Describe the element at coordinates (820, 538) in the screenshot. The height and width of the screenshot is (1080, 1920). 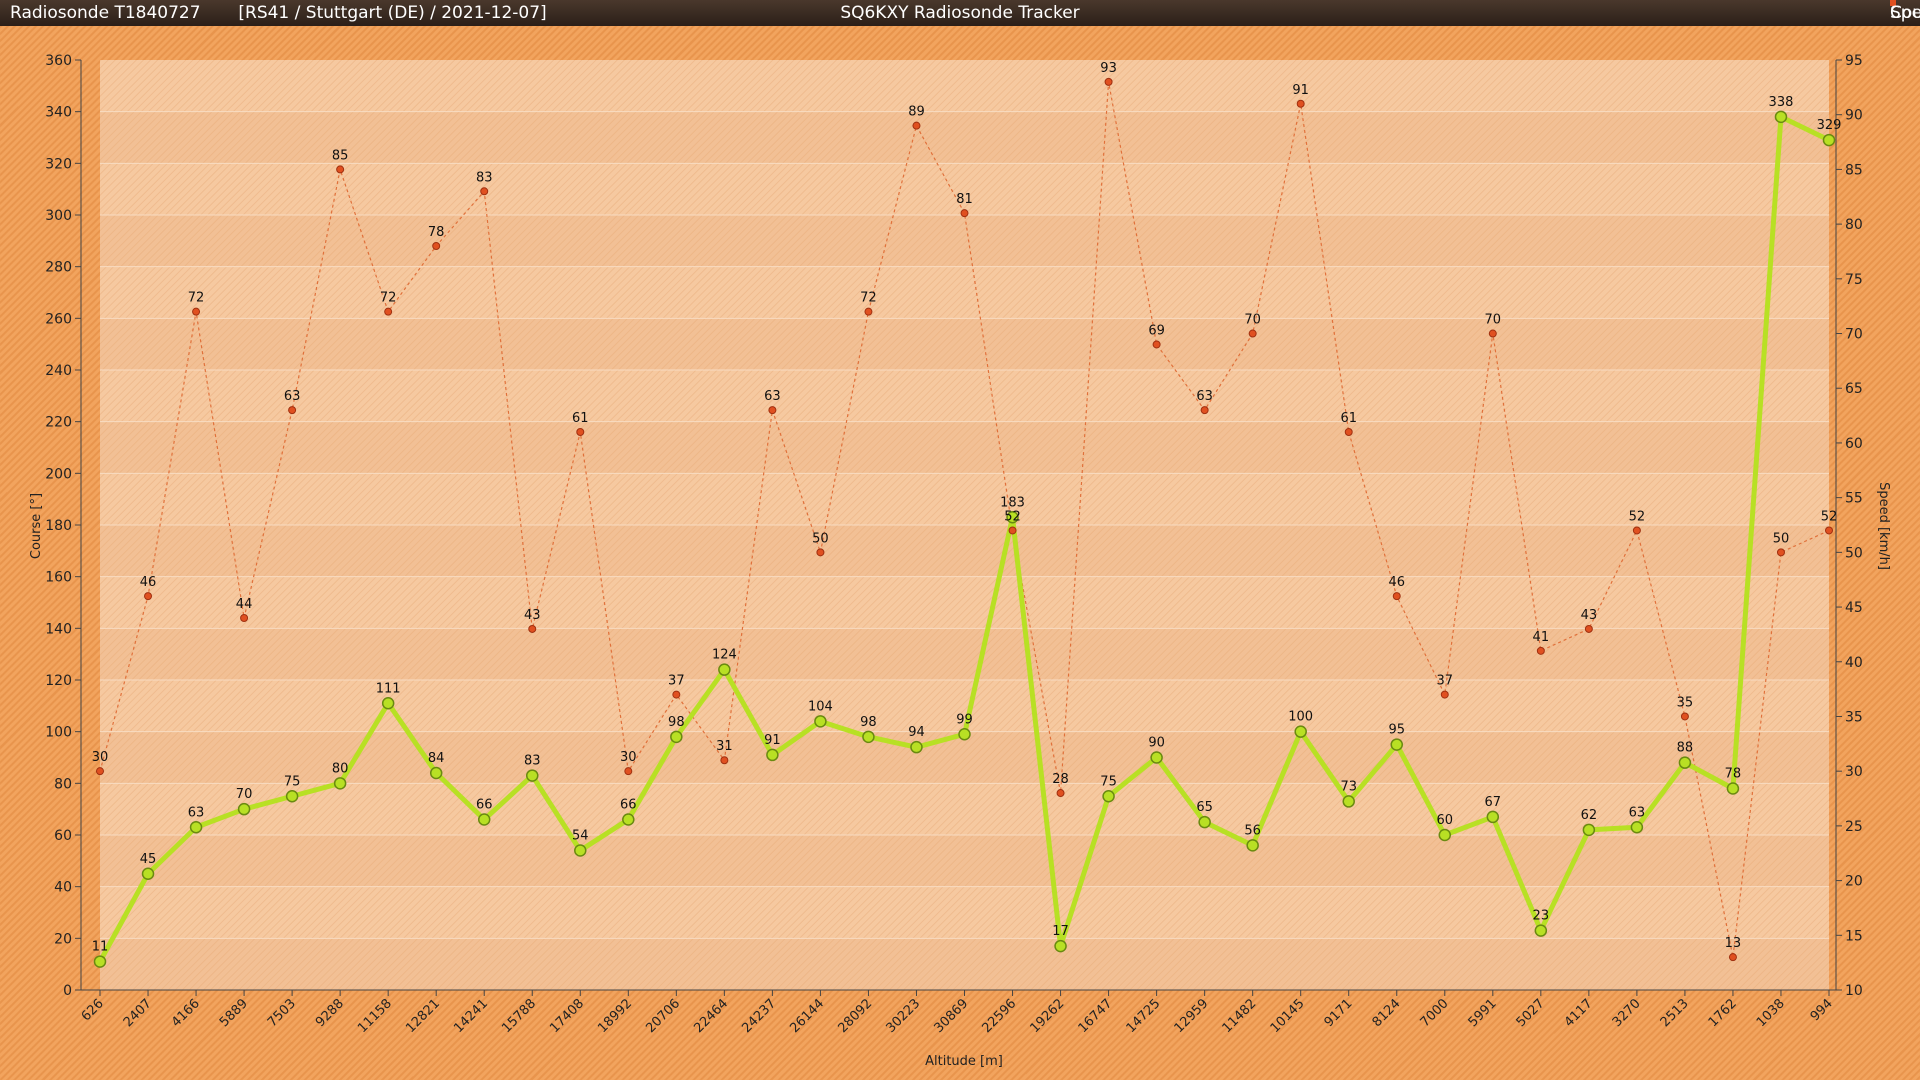
I see `speed-data-label: 50` at that location.